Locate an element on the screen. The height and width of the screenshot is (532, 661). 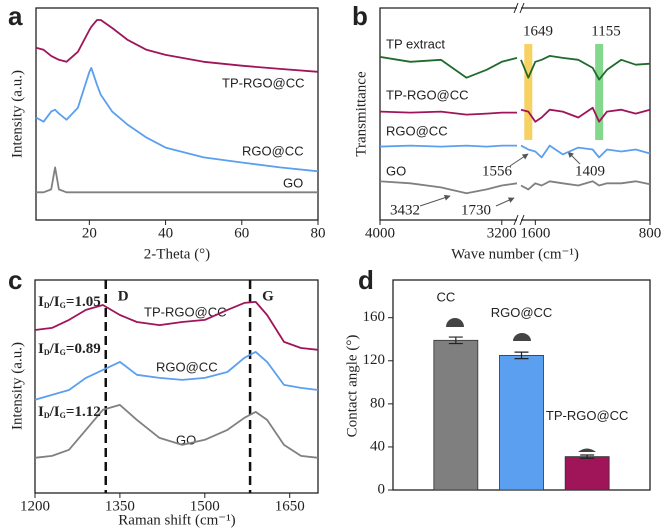
x-tick-label: 1600 is located at coordinates (535, 233).